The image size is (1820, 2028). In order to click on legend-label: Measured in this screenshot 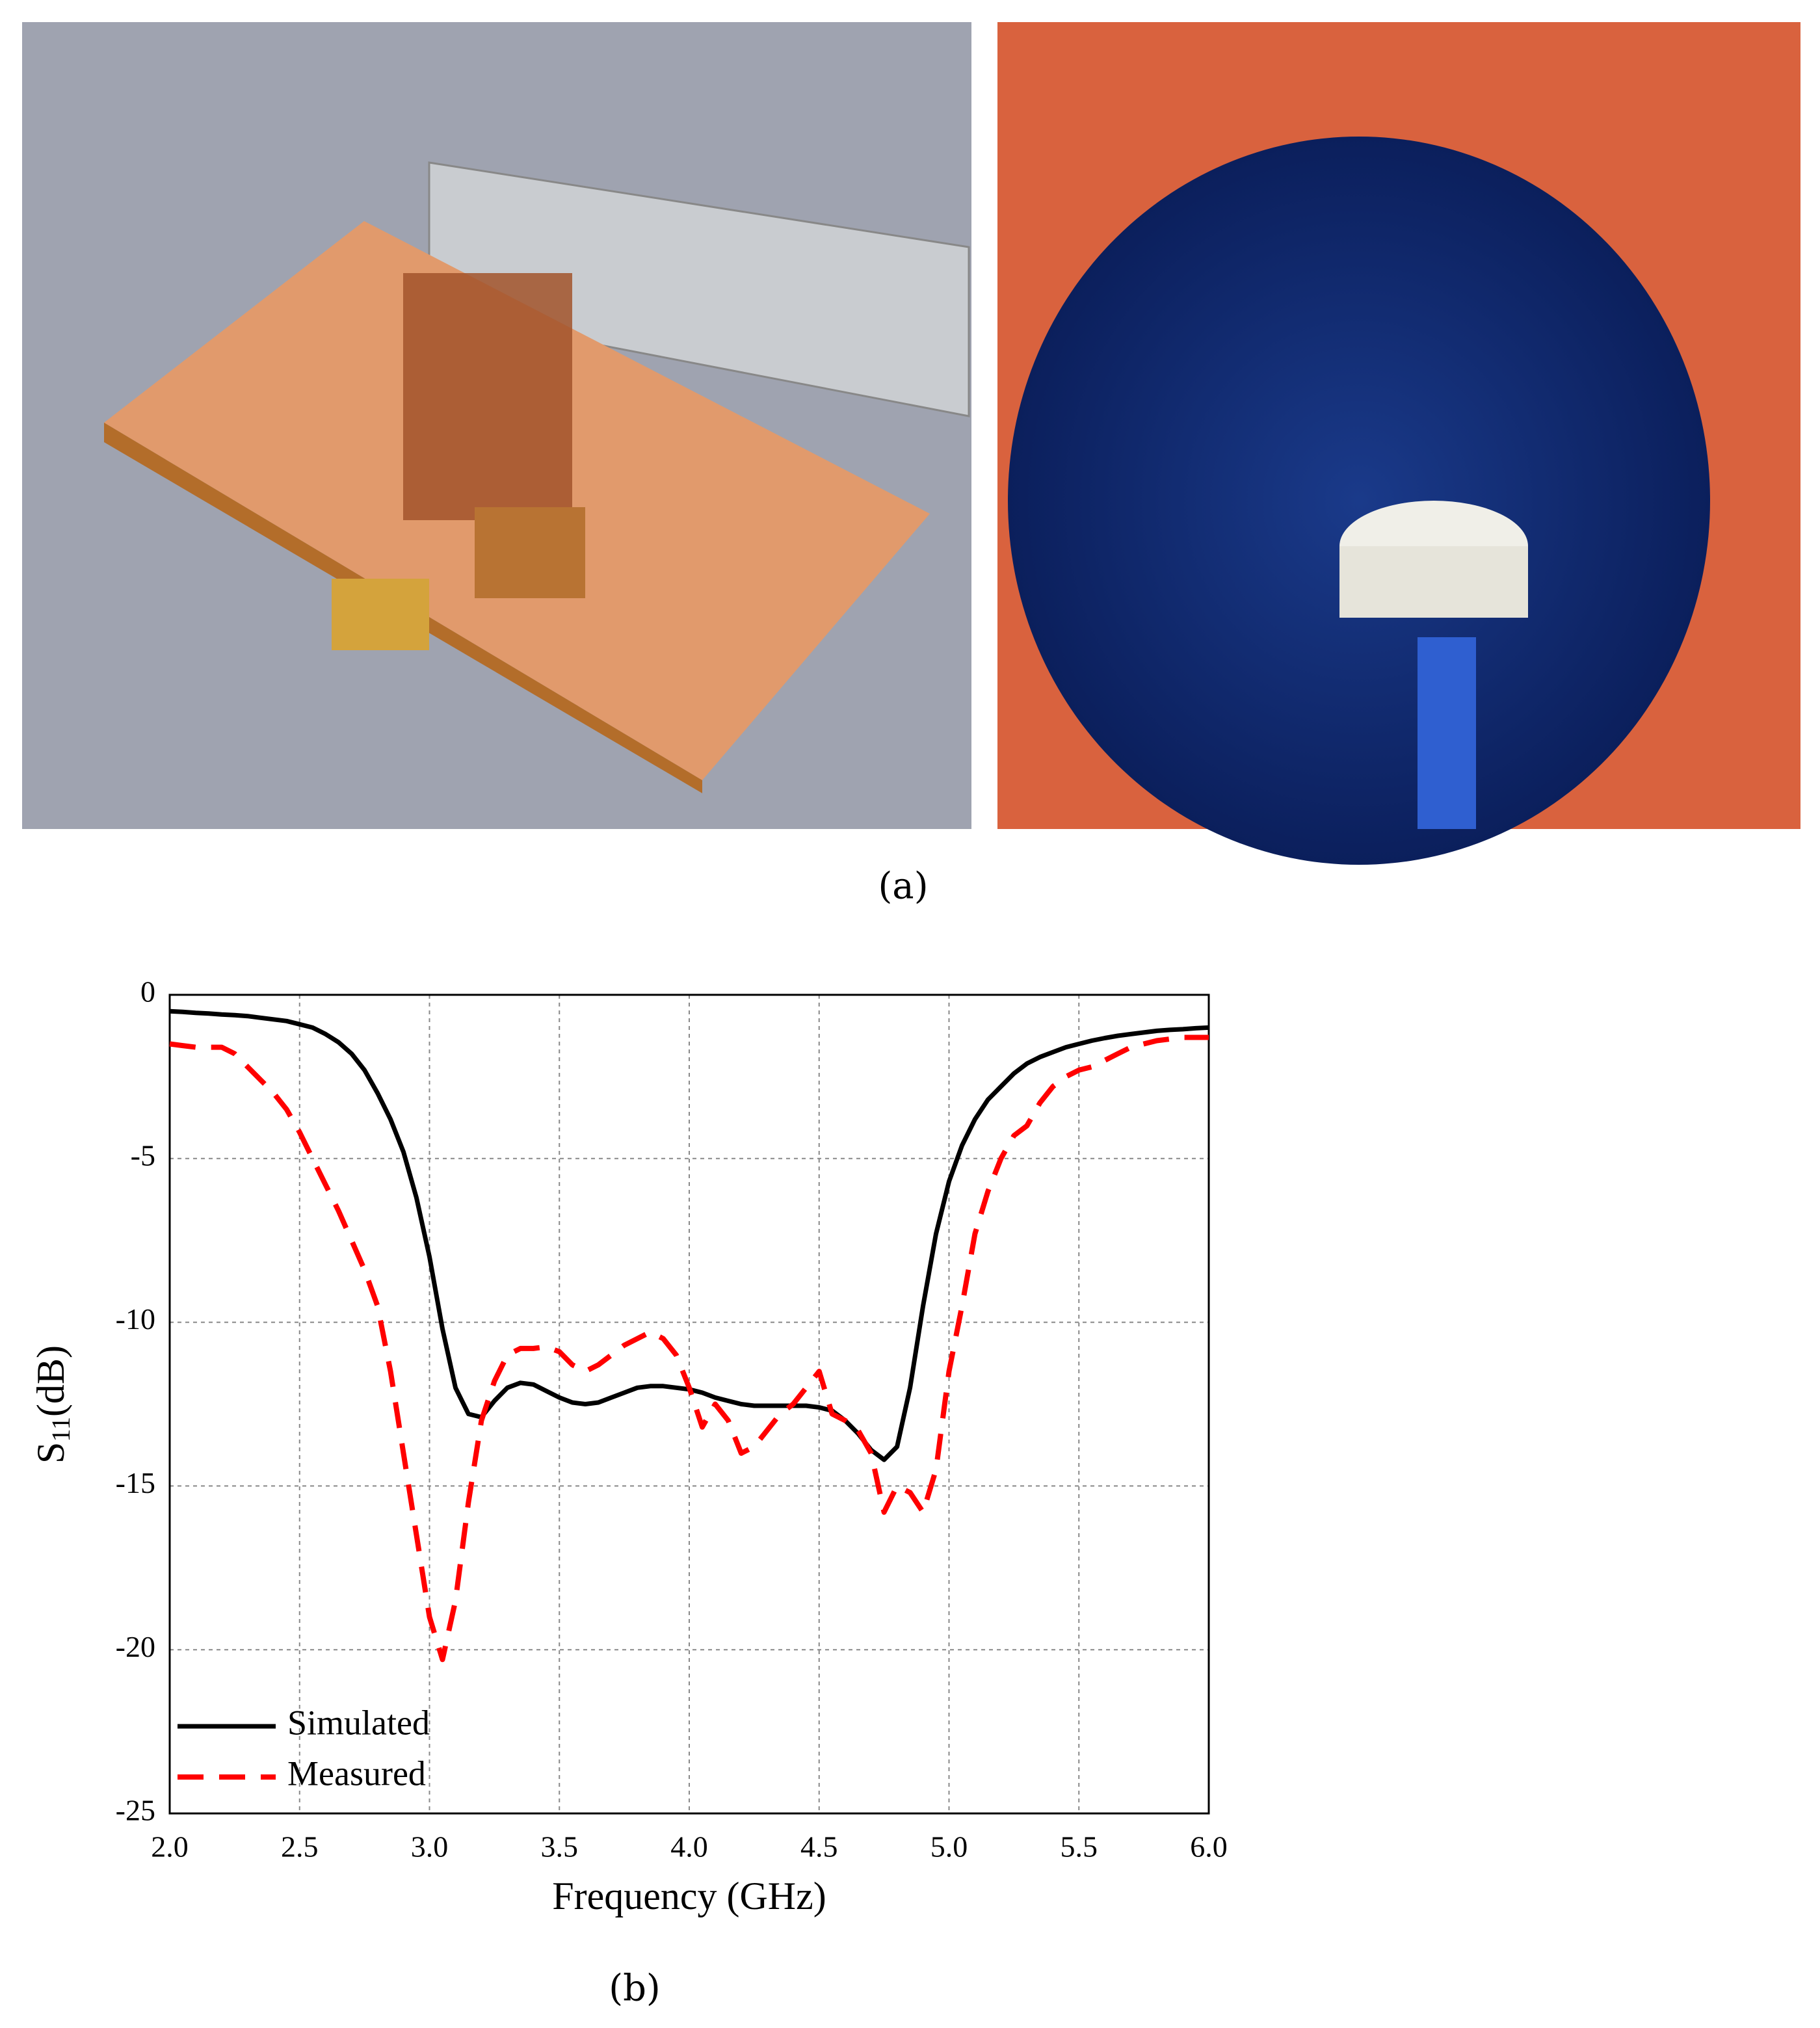, I will do `click(356, 1773)`.